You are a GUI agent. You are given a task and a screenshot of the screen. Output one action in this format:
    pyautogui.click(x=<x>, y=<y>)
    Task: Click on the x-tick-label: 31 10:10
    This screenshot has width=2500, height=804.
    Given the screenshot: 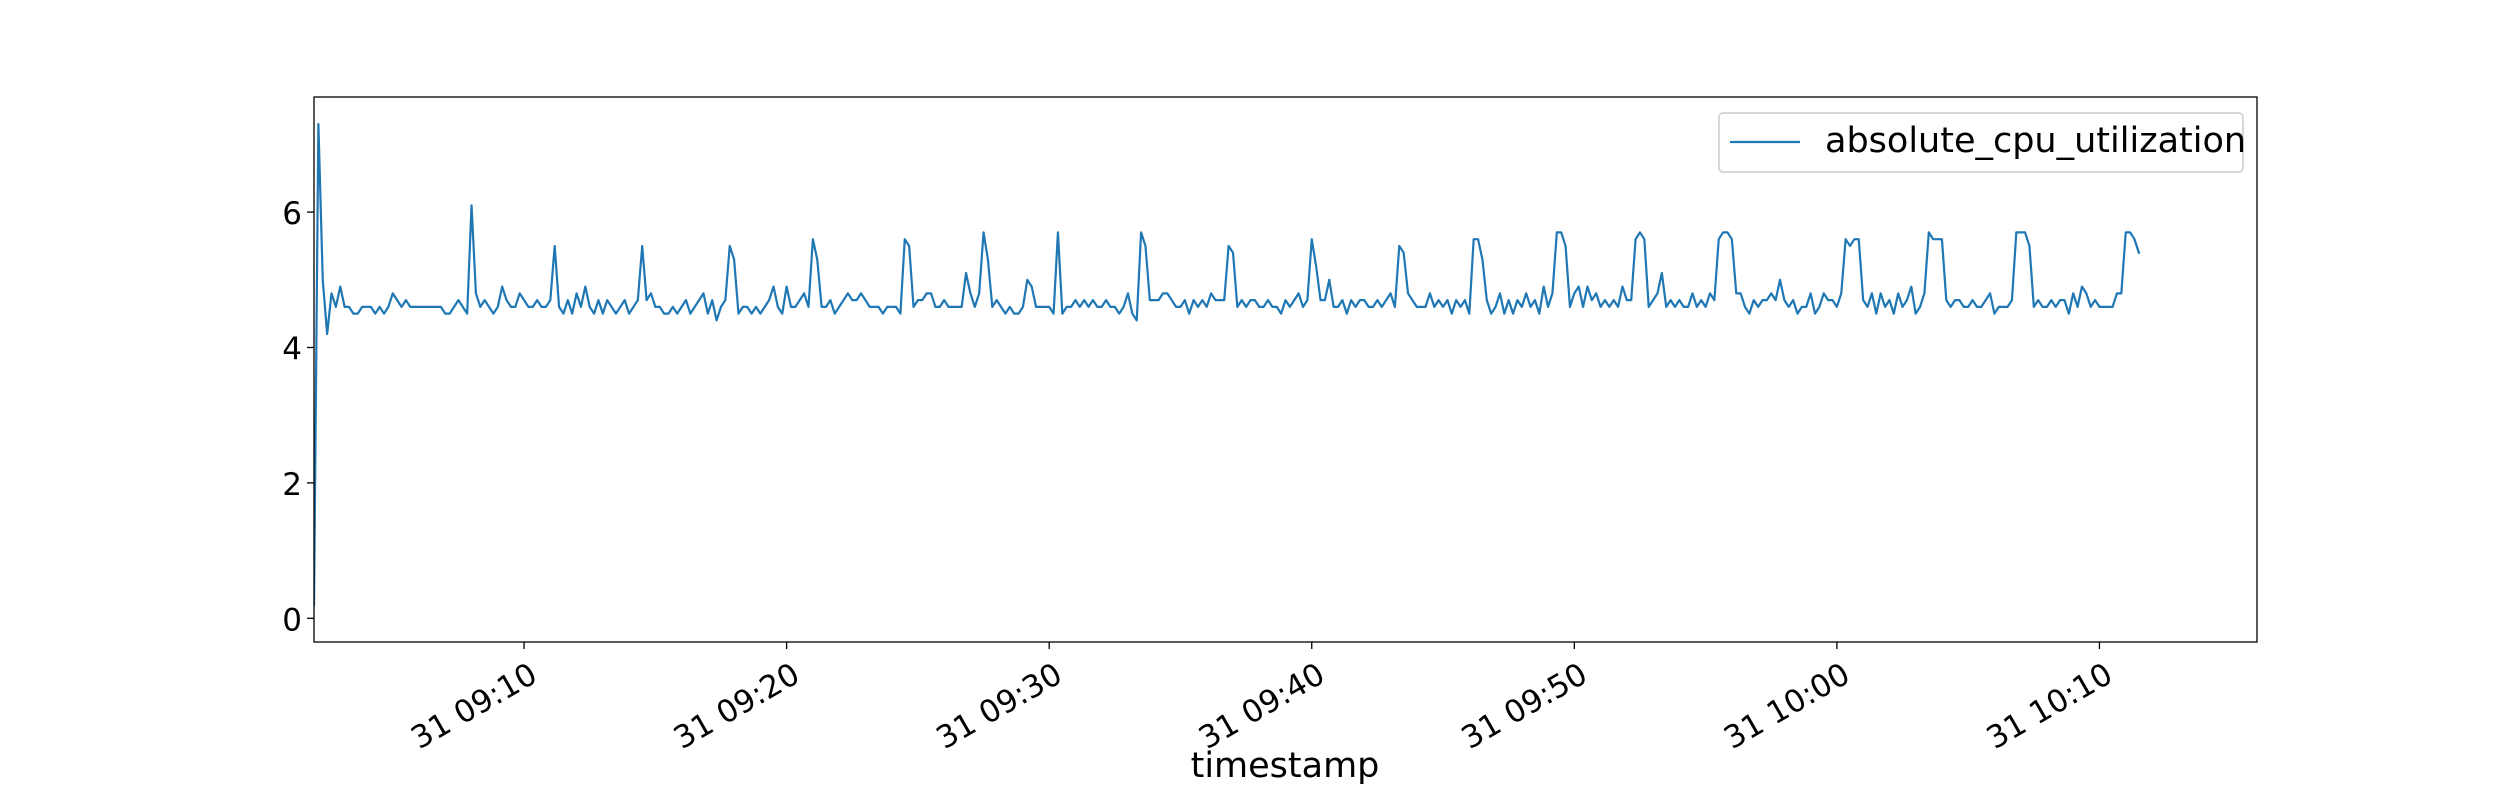 What is the action you would take?
    pyautogui.click(x=2050, y=706)
    